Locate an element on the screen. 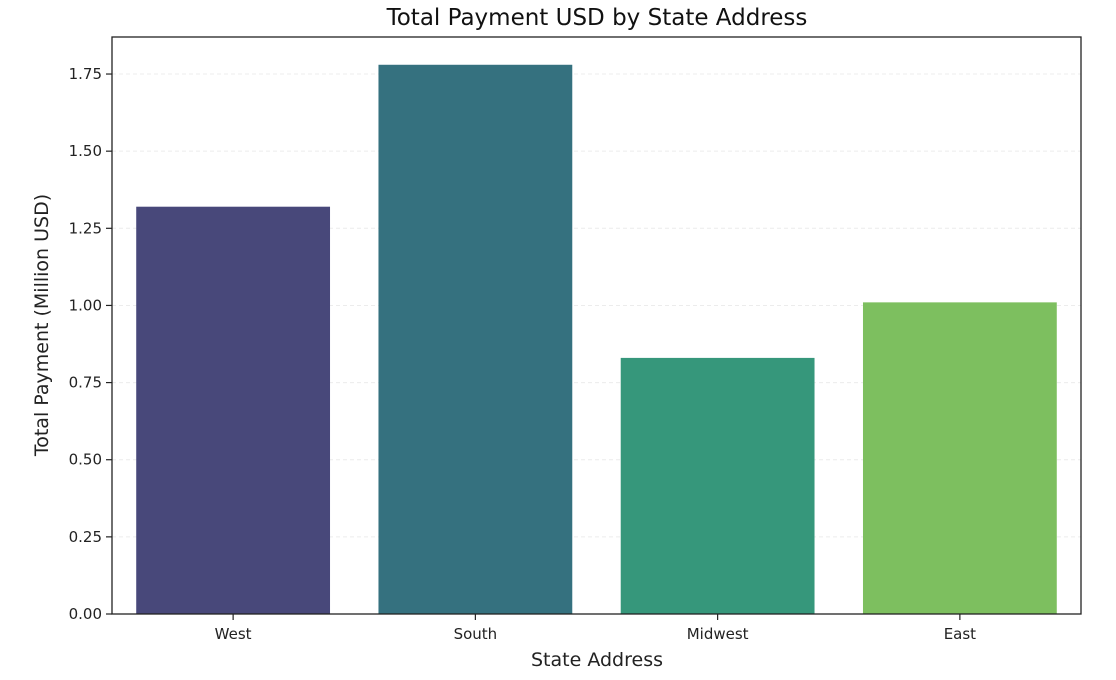  bar-east is located at coordinates (959, 458).